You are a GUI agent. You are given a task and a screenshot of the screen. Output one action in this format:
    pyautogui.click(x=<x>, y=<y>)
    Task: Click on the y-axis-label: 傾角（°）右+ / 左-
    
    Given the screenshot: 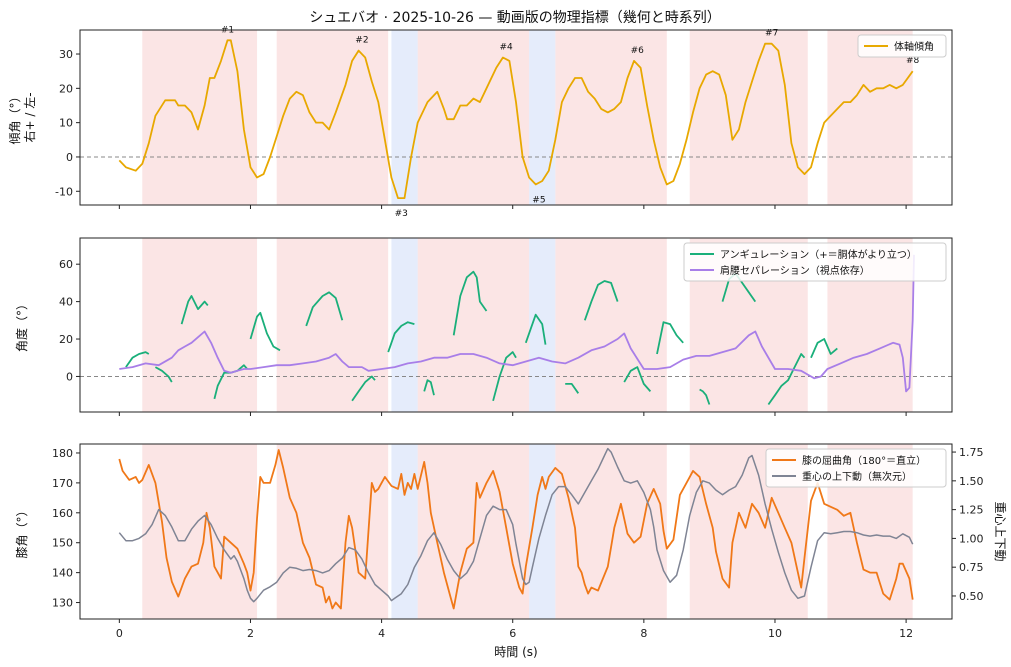 What is the action you would take?
    pyautogui.click(x=22, y=117)
    